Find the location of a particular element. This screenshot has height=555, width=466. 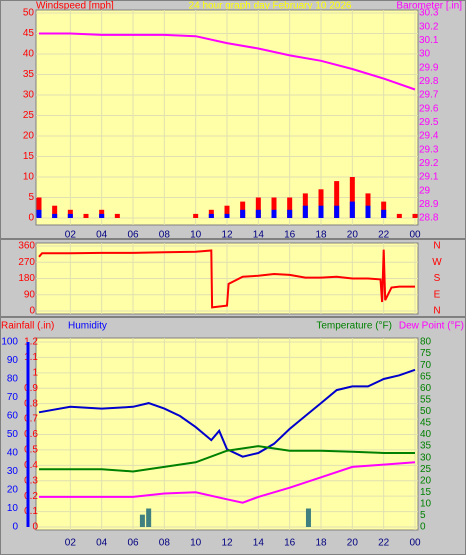

x-tick-label: 22 is located at coordinates (384, 235).